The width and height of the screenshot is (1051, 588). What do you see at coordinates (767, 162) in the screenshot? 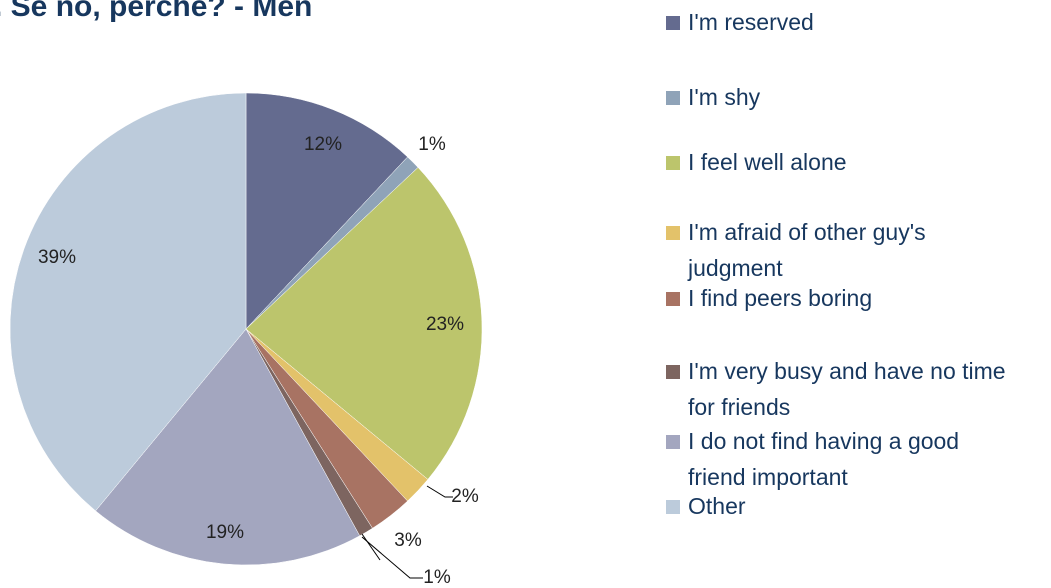
I see `legend-label: I feel well alone` at bounding box center [767, 162].